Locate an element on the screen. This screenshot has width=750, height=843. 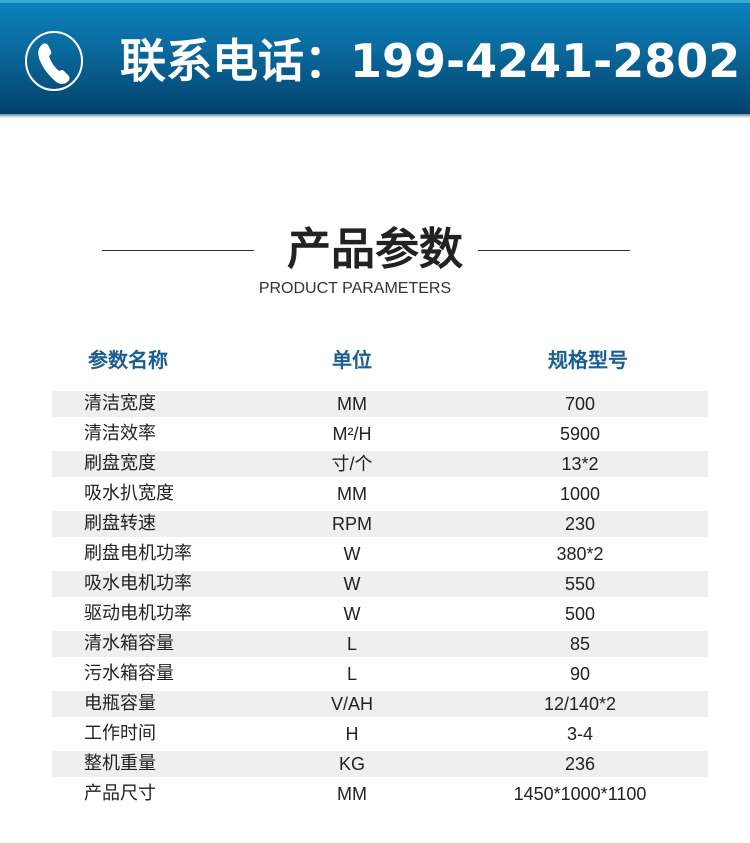
table-row: 吸水电机功率 W 550 is located at coordinates (380, 584).